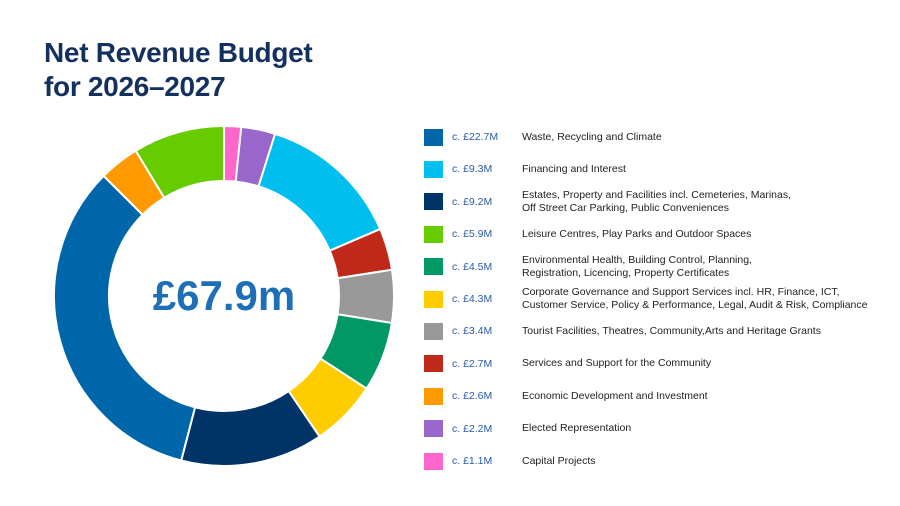 This screenshot has height=506, width=900. What do you see at coordinates (472, 299) in the screenshot?
I see `legend-value: c. £4.3M` at bounding box center [472, 299].